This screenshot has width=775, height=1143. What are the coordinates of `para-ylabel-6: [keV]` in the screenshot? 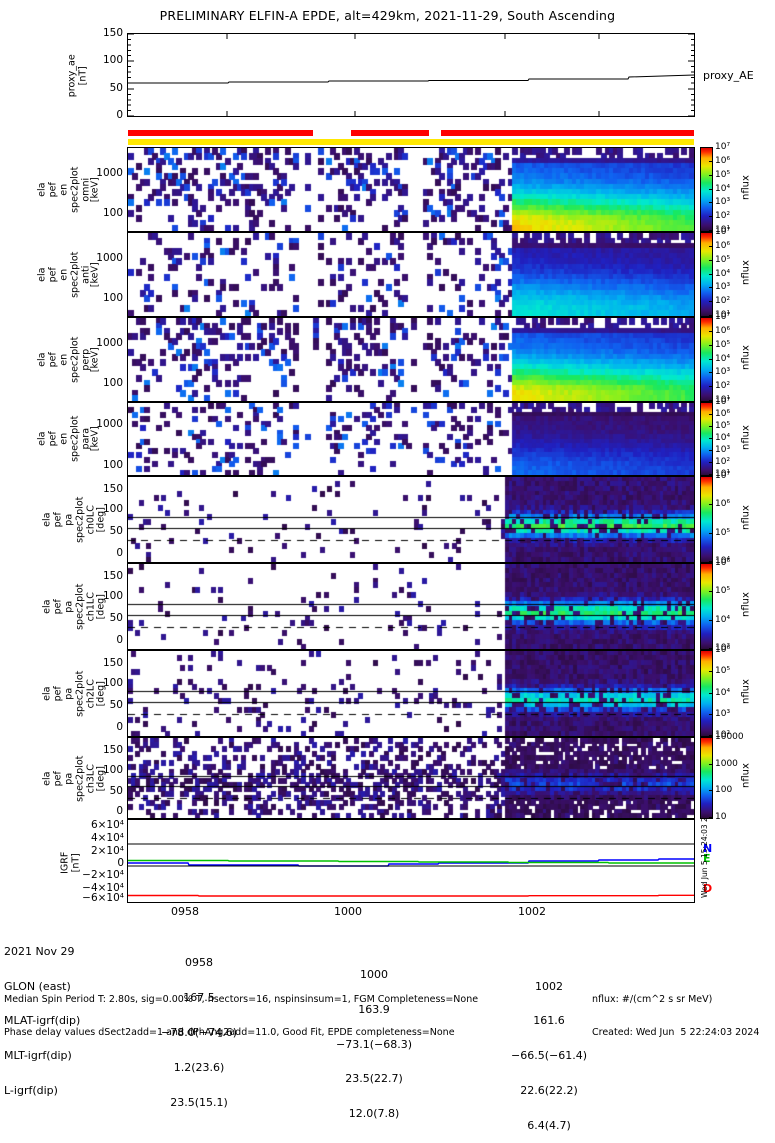 It's located at (95, 439).